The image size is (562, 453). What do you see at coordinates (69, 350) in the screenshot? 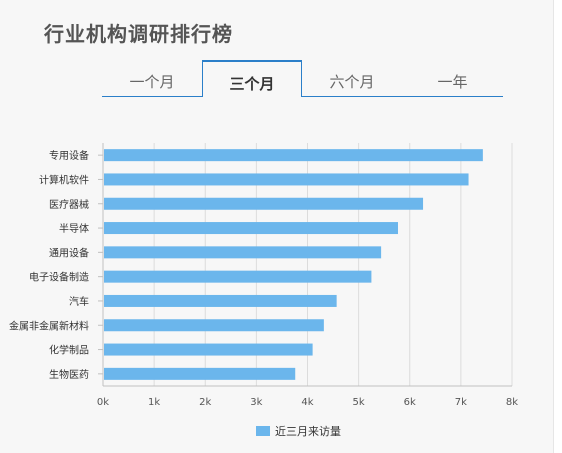
I see `category-label: 化学制品` at bounding box center [69, 350].